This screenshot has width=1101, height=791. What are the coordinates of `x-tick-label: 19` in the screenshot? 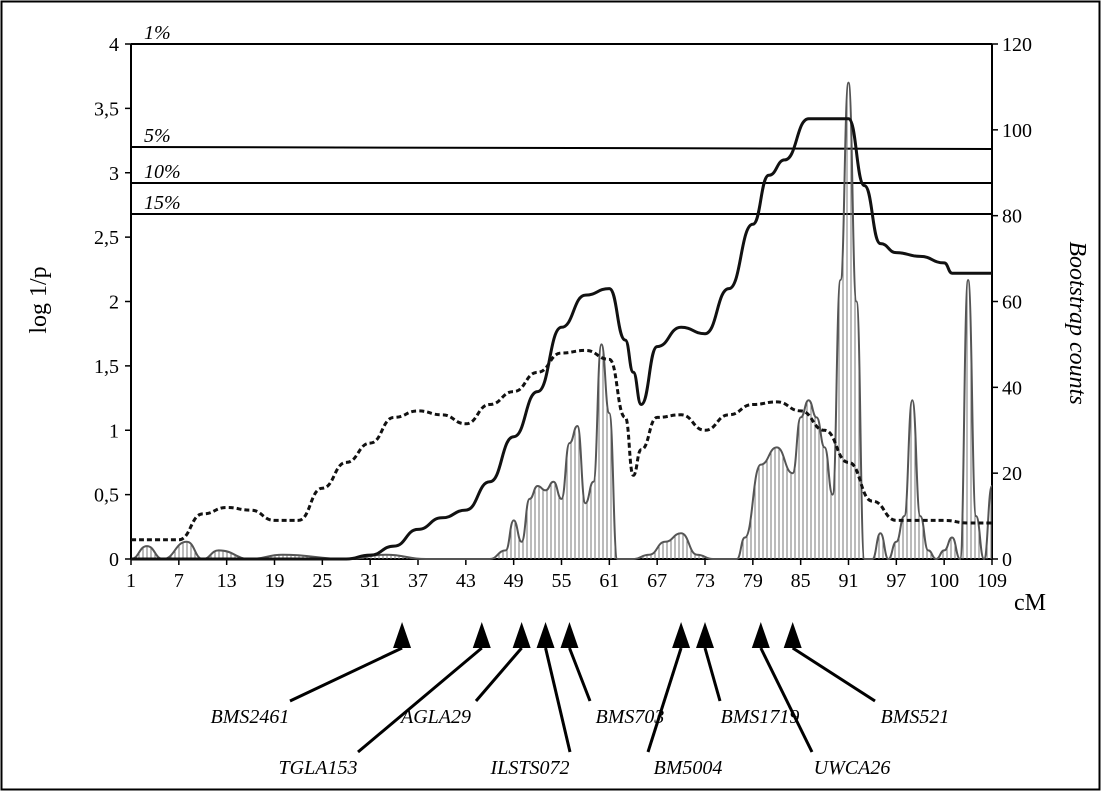 It's located at (275, 581).